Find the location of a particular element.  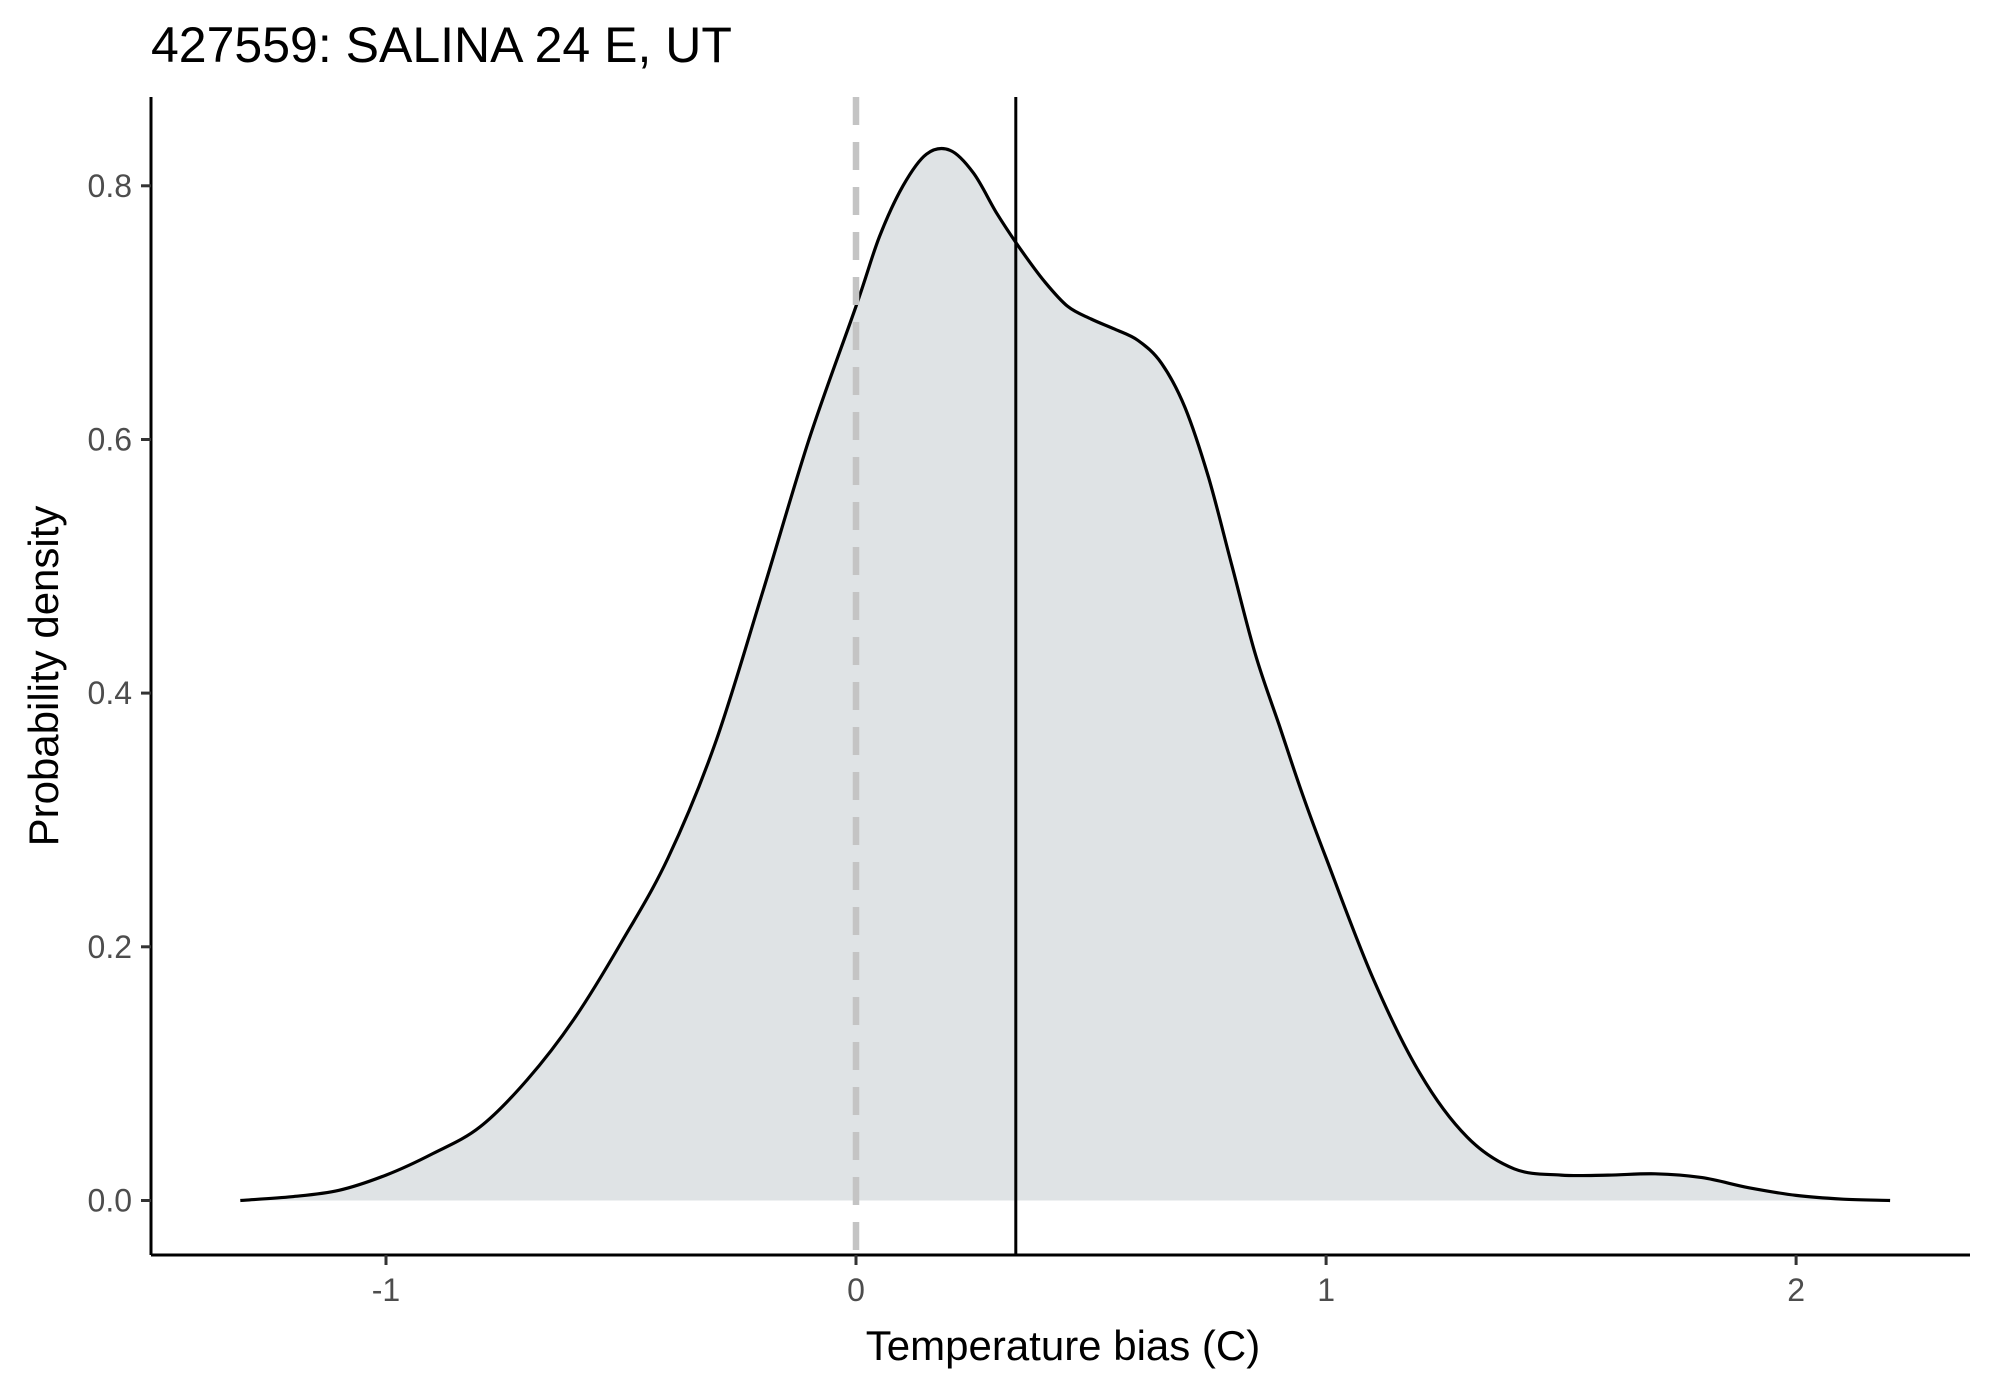

y-tick-label: 0.6 is located at coordinates (110, 440).